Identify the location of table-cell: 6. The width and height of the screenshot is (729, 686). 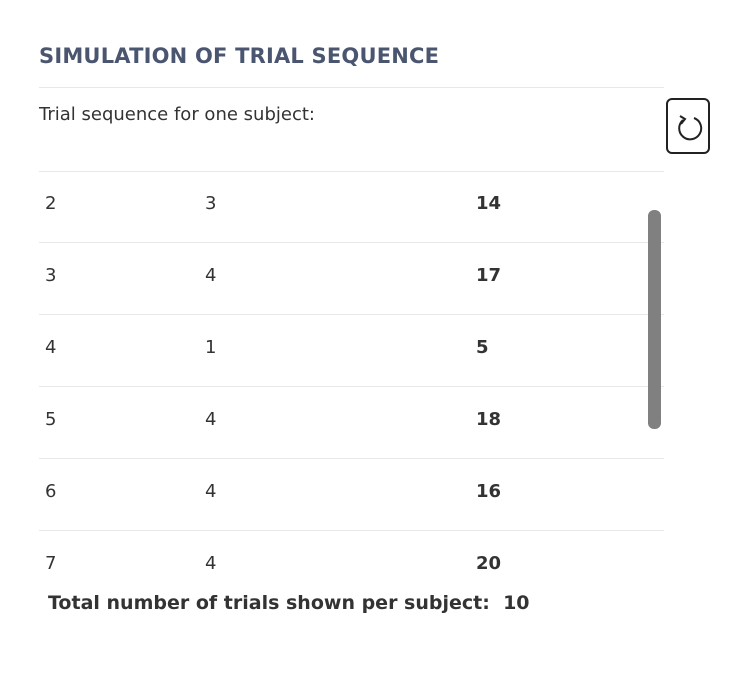
(51, 491).